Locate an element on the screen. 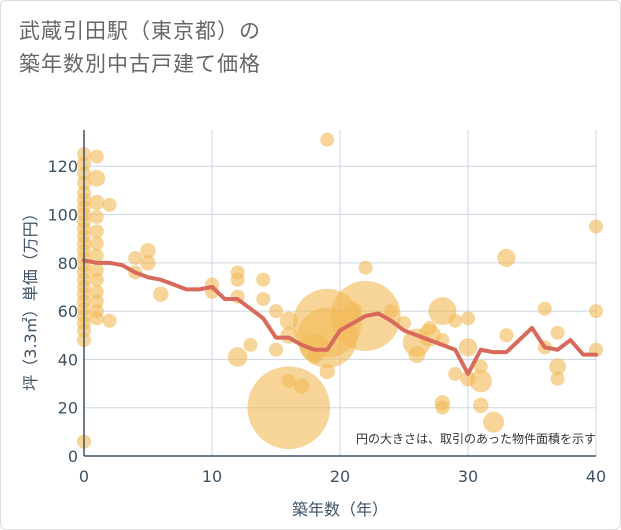  x-tick-label: 20 is located at coordinates (340, 476).